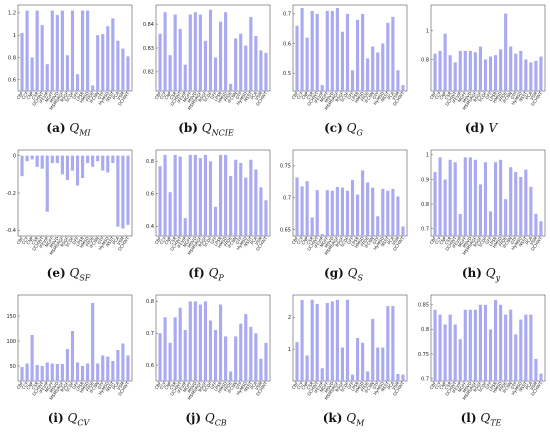 The image size is (550, 435). Describe the element at coordinates (11, 231) in the screenshot. I see `y-tick-label: -0.4` at that location.